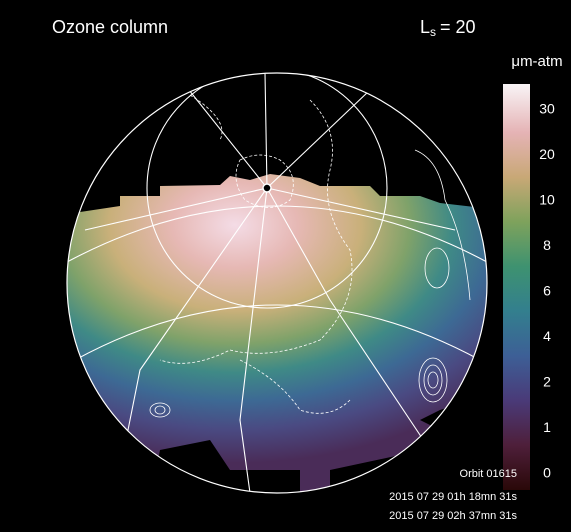 The width and height of the screenshot is (571, 532). Describe the element at coordinates (547, 245) in the screenshot. I see `colorbar-tick-label: 8` at that location.